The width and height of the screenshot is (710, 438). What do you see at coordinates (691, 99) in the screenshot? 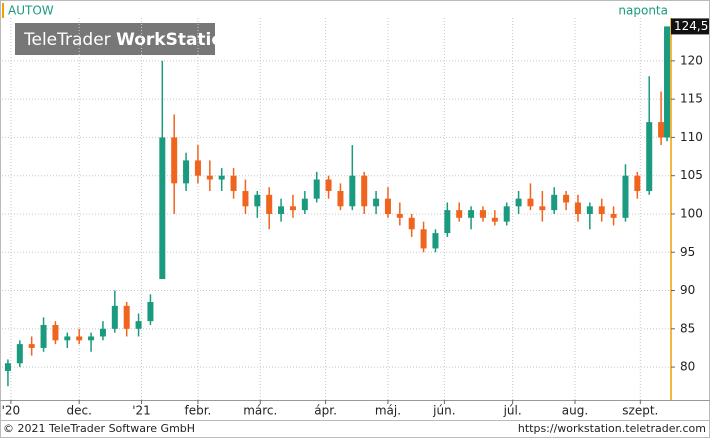
I see `y-tick-label: 115` at bounding box center [691, 99].